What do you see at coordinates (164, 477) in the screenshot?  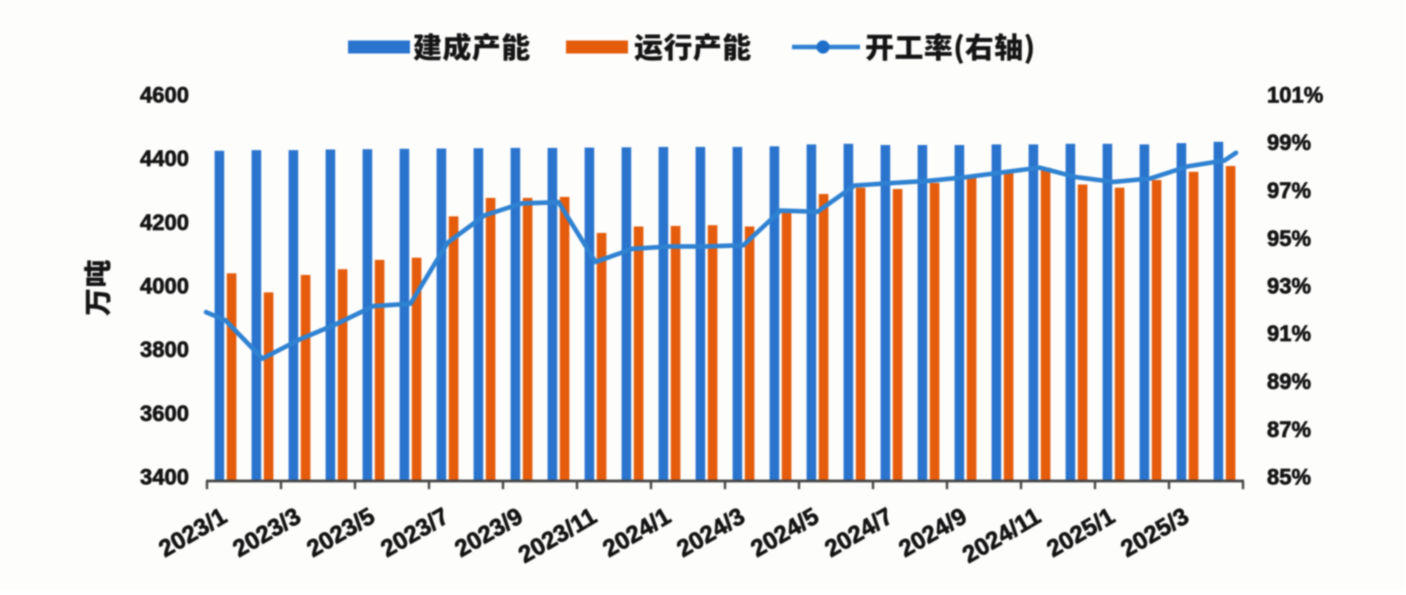 I see `svg-text: 3400` at bounding box center [164, 477].